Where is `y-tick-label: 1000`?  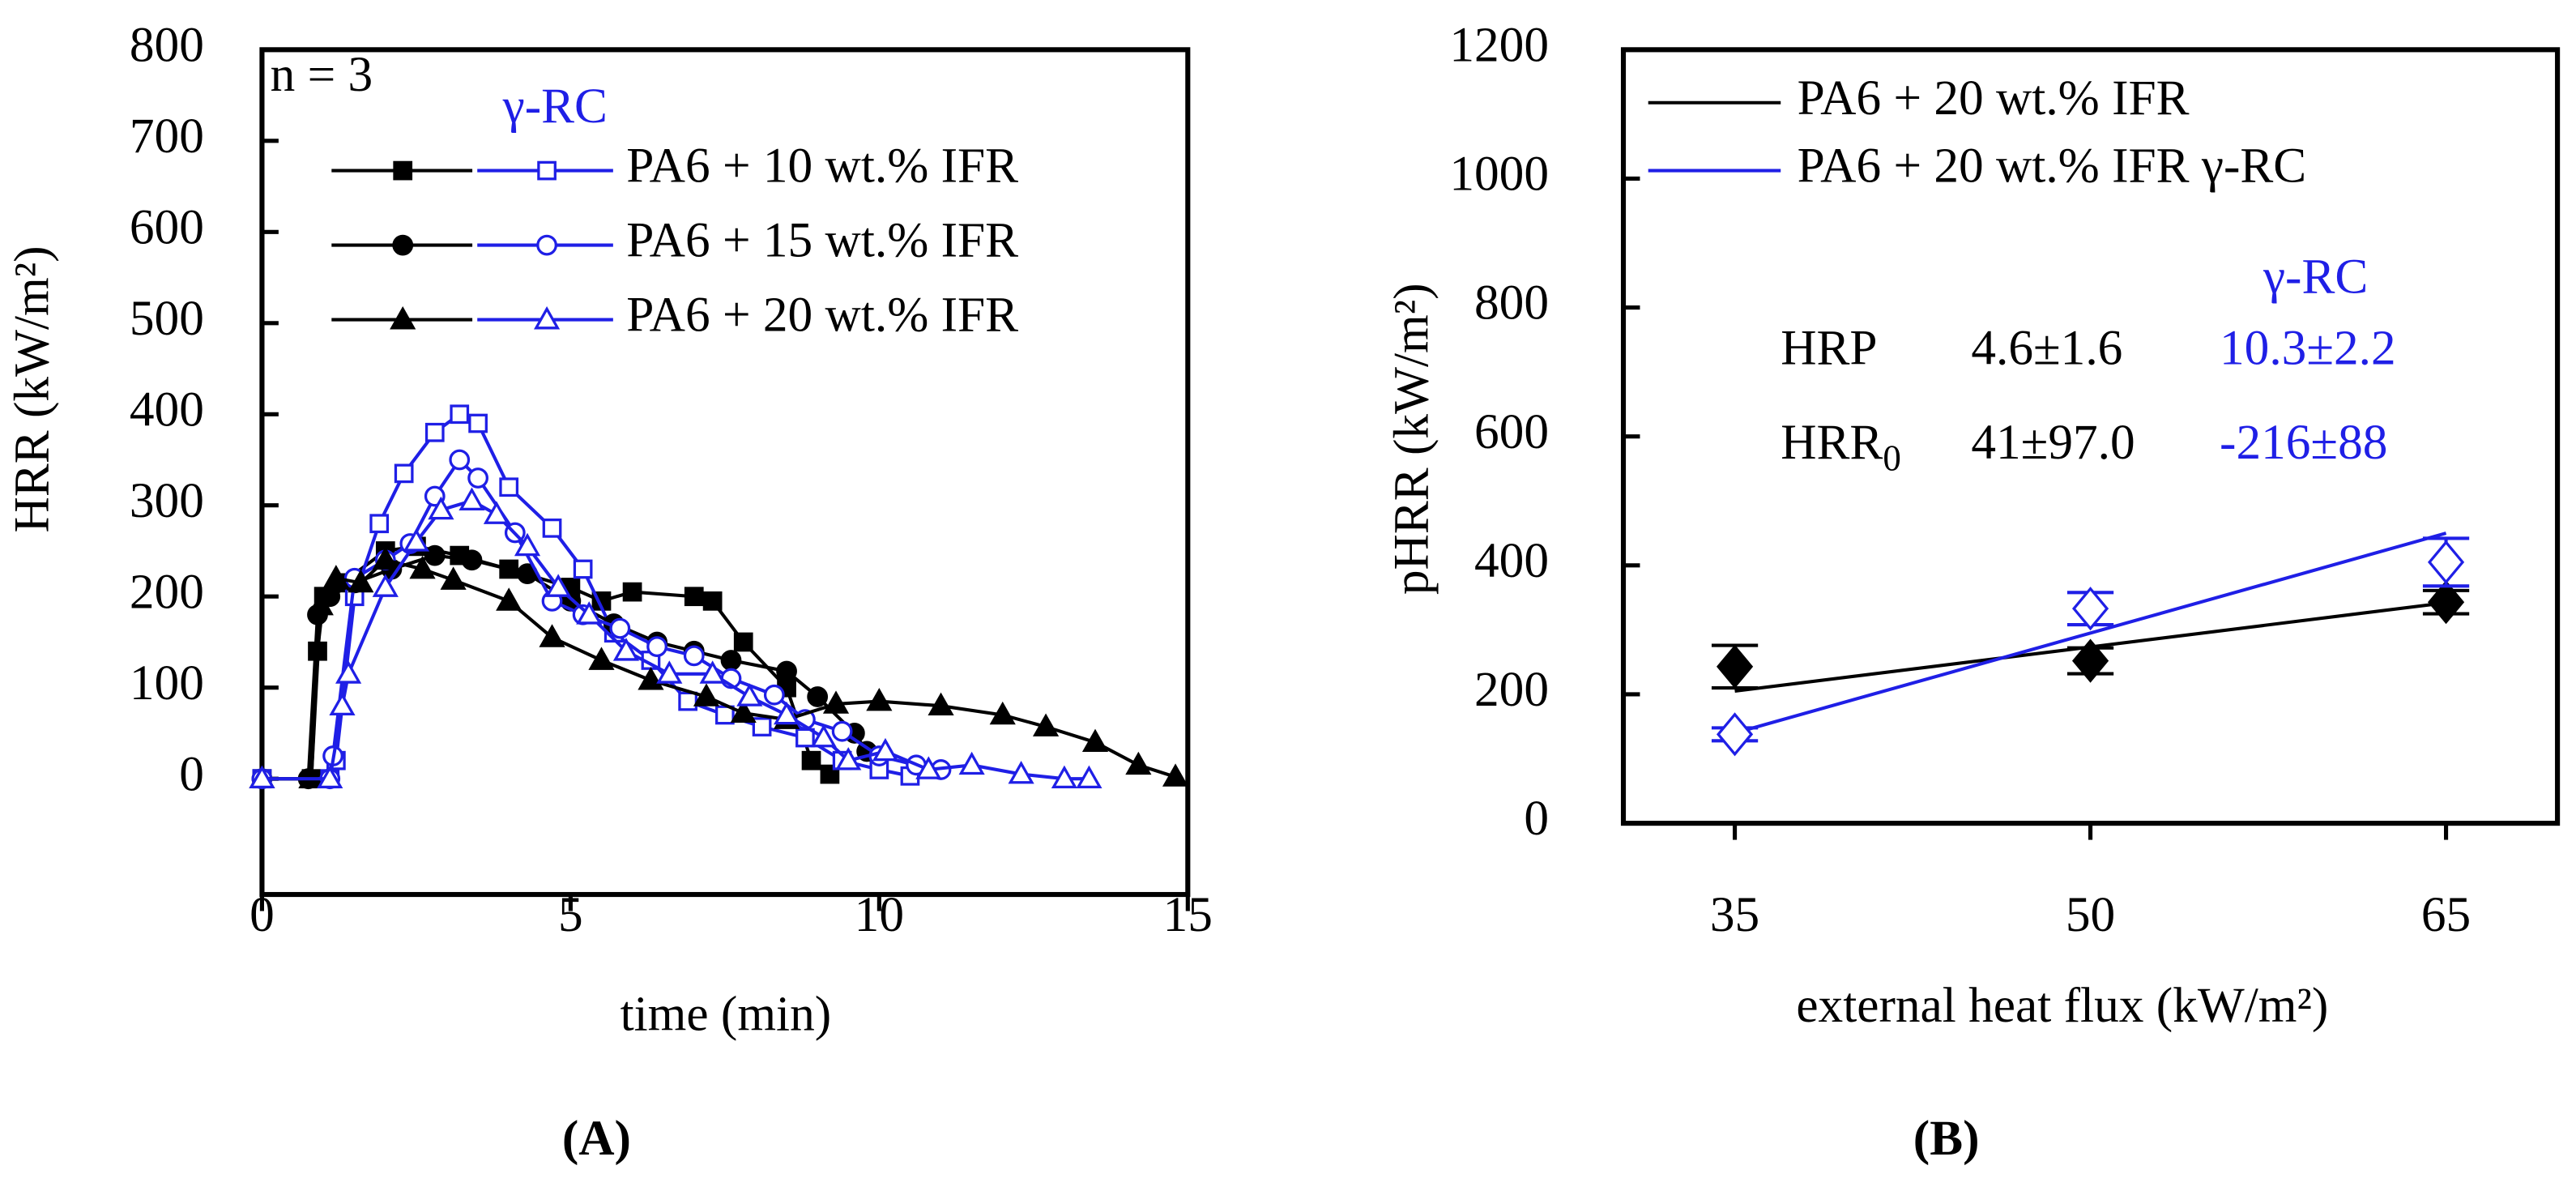
y-tick-label: 1000 is located at coordinates (1499, 174).